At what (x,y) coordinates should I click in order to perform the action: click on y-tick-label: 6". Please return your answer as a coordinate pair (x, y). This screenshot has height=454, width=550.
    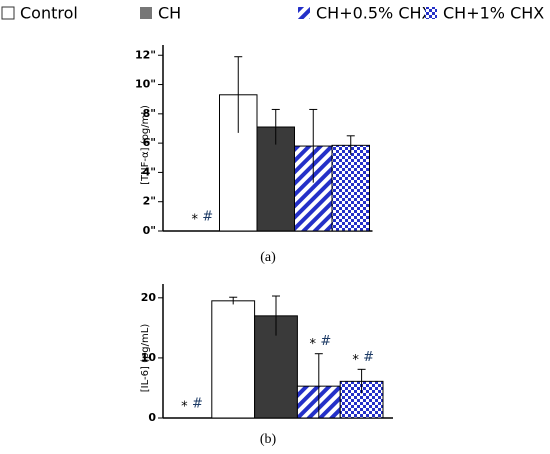
    Looking at the image, I should click on (149, 142).